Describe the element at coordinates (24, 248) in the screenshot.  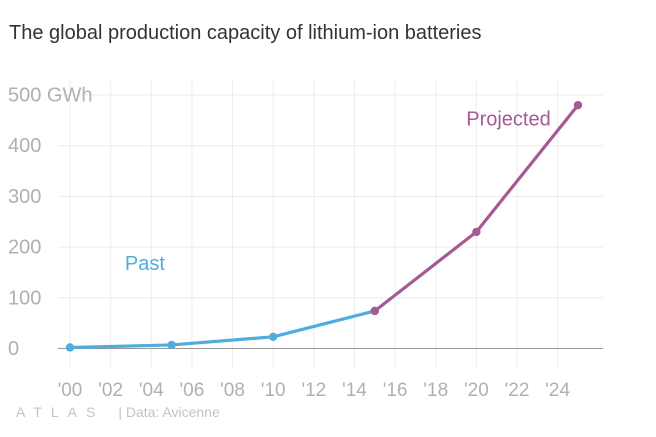
I see `y-tick-label: 200` at that location.